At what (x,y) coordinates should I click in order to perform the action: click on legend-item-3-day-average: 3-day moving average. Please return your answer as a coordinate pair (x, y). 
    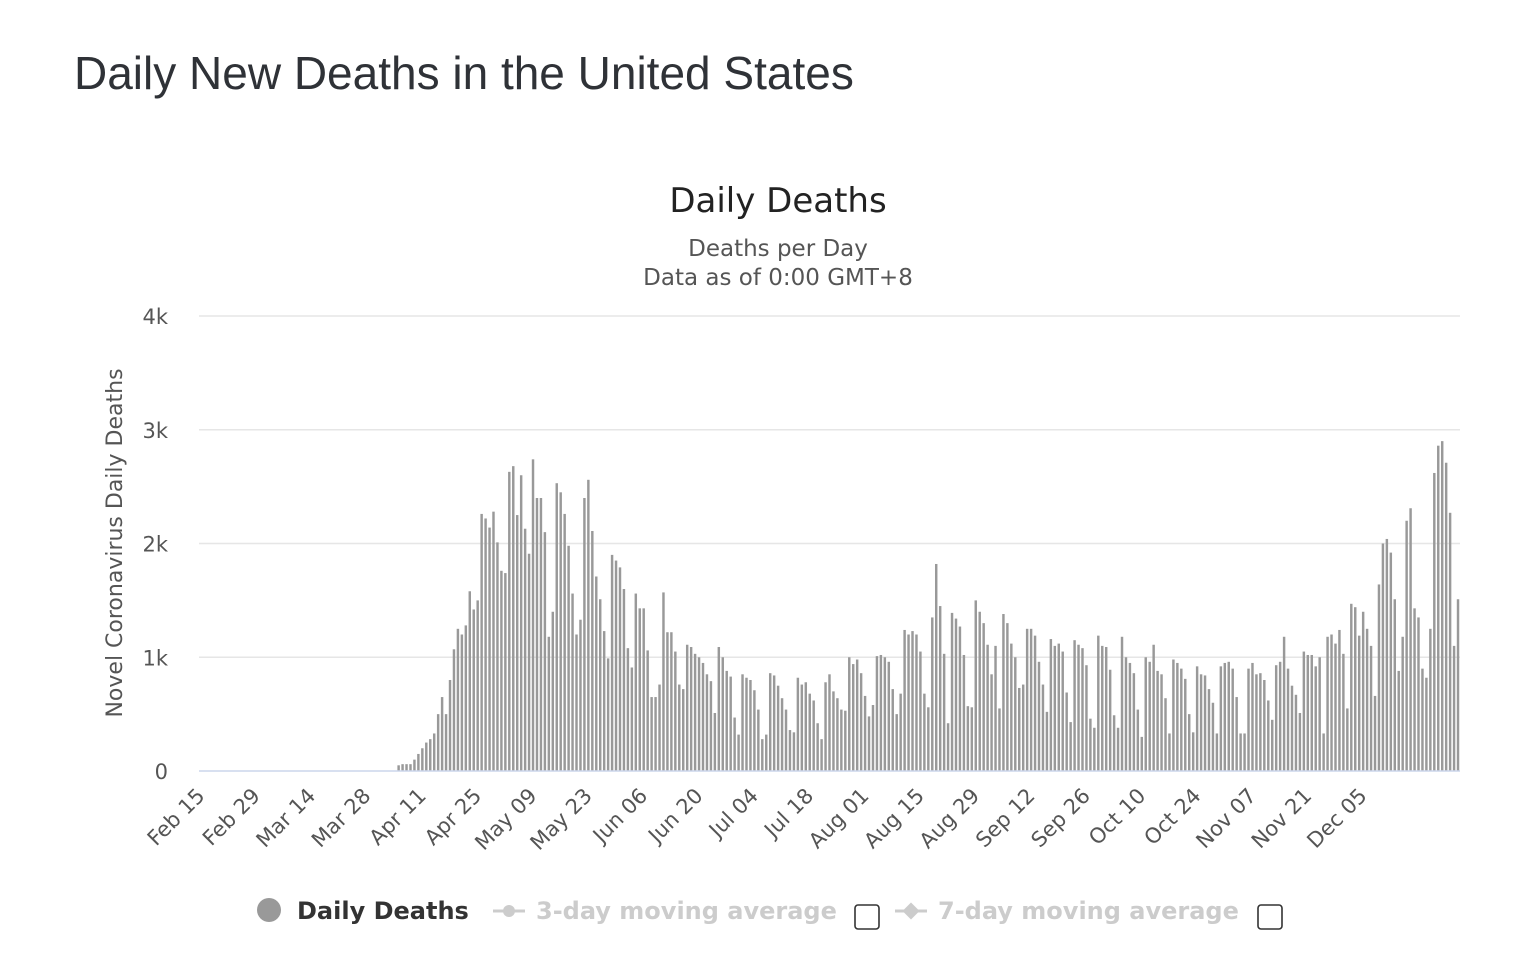
    Looking at the image, I should click on (665, 911).